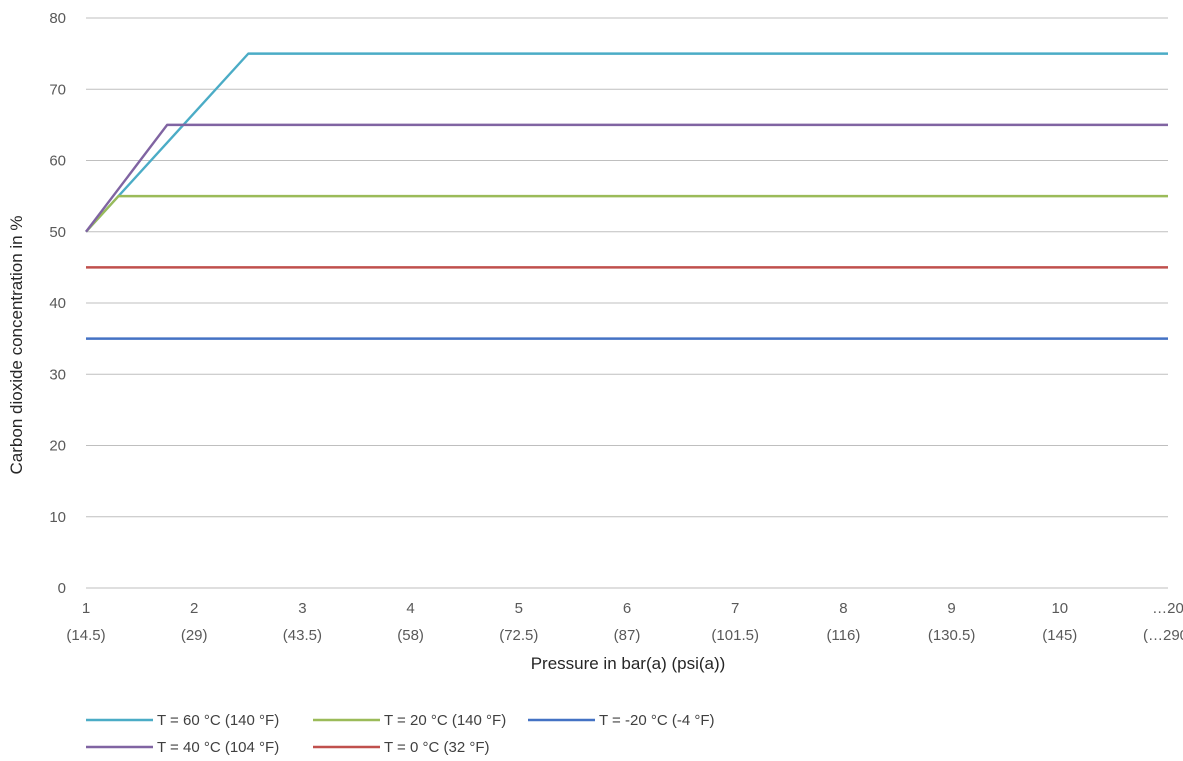 This screenshot has height=761, width=1183. Describe the element at coordinates (85, 635) in the screenshot. I see `x-tick-sublabel: (14.5)` at that location.